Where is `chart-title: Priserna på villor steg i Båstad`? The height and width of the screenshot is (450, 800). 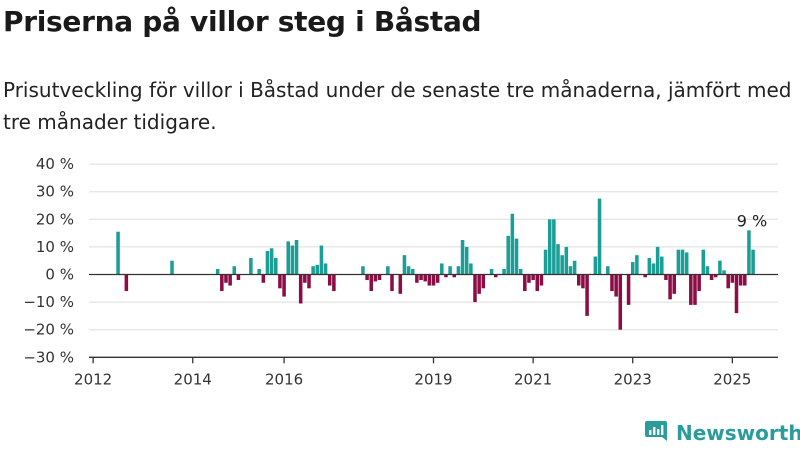 chart-title: Priserna på villor steg i Båstad is located at coordinates (242, 21).